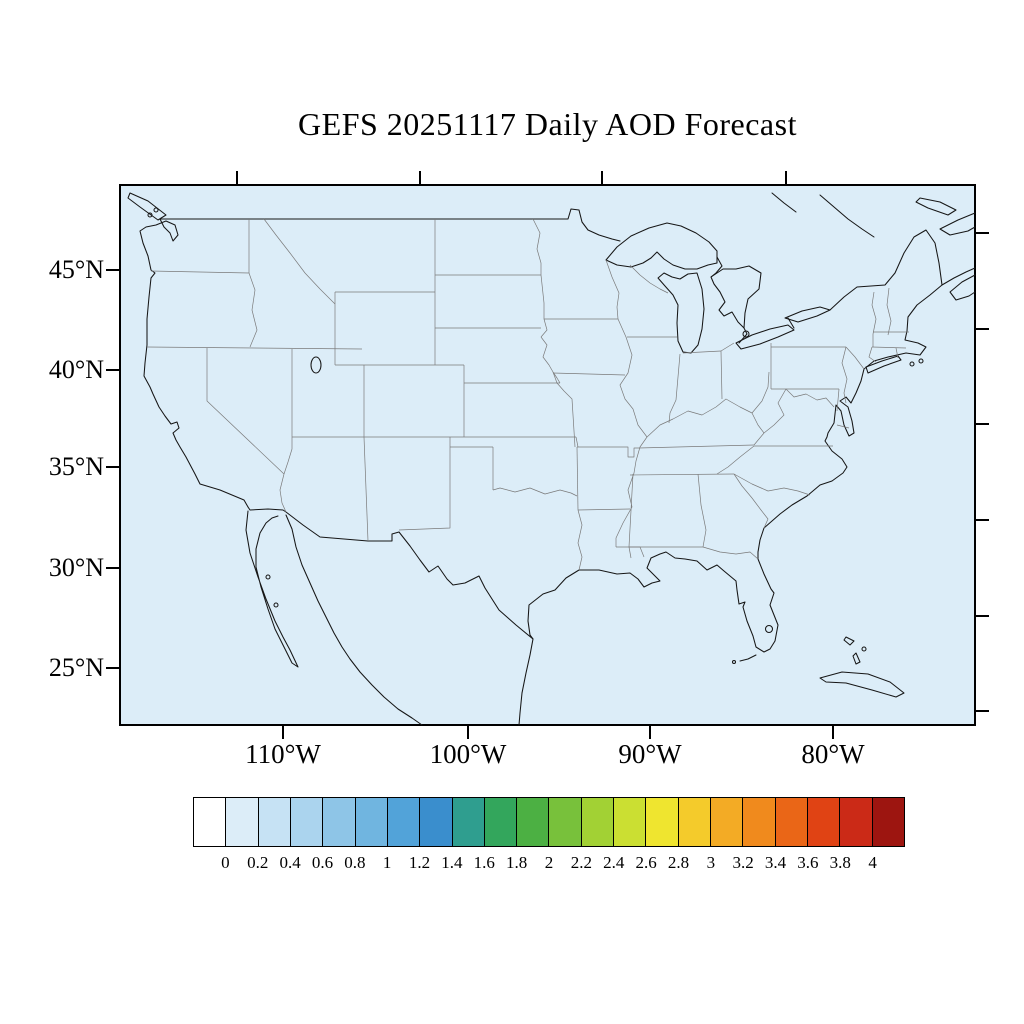 This screenshot has height=1024, width=1024. What do you see at coordinates (225, 862) in the screenshot?
I see `colorbar-tick-label: 0` at bounding box center [225, 862].